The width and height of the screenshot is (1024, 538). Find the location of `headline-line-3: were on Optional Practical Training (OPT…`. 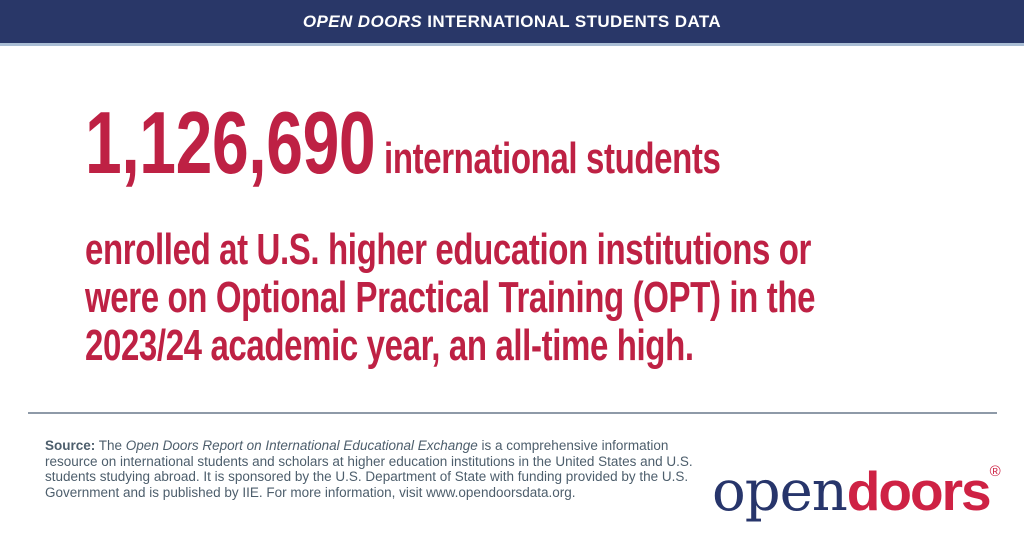

headline-line-3: were on Optional Practical Training (OPT… is located at coordinates (450, 297).